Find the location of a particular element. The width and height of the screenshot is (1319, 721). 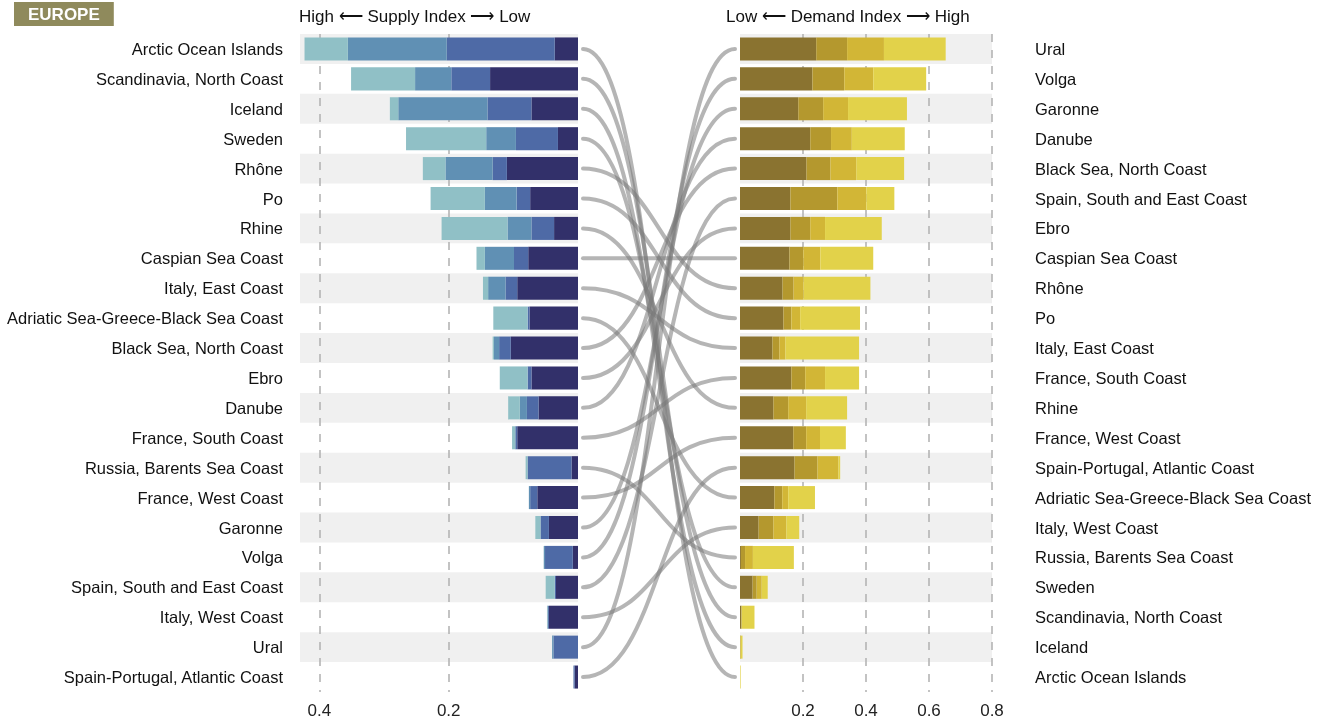

x-axis-title: Low ⟵ Demand Index ⟶ High is located at coordinates (848, 16).